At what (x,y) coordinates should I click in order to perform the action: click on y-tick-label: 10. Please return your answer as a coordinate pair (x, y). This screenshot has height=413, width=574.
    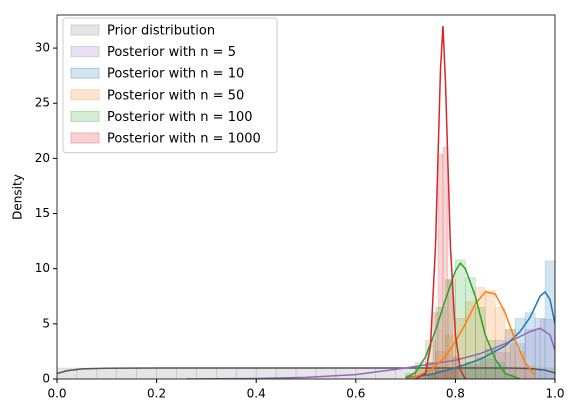
    Looking at the image, I should click on (42, 268).